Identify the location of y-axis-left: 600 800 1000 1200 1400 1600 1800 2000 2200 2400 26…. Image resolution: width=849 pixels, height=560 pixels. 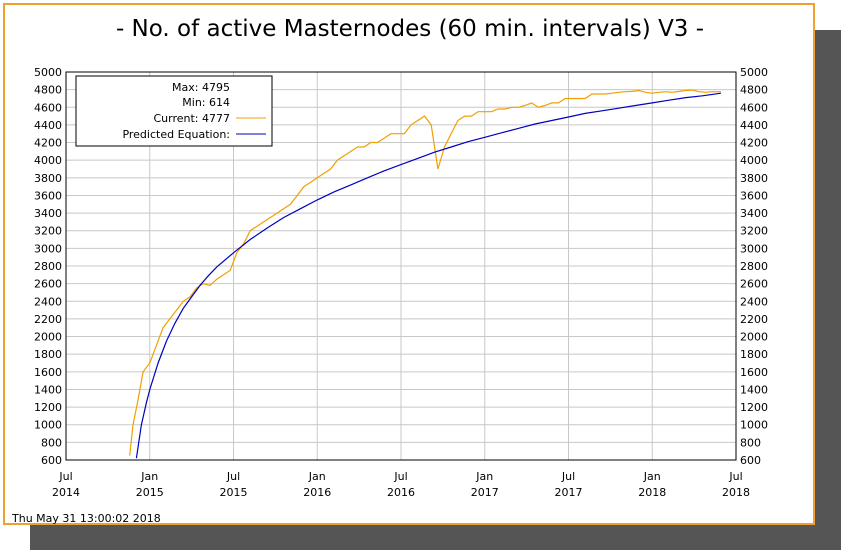
(48, 266).